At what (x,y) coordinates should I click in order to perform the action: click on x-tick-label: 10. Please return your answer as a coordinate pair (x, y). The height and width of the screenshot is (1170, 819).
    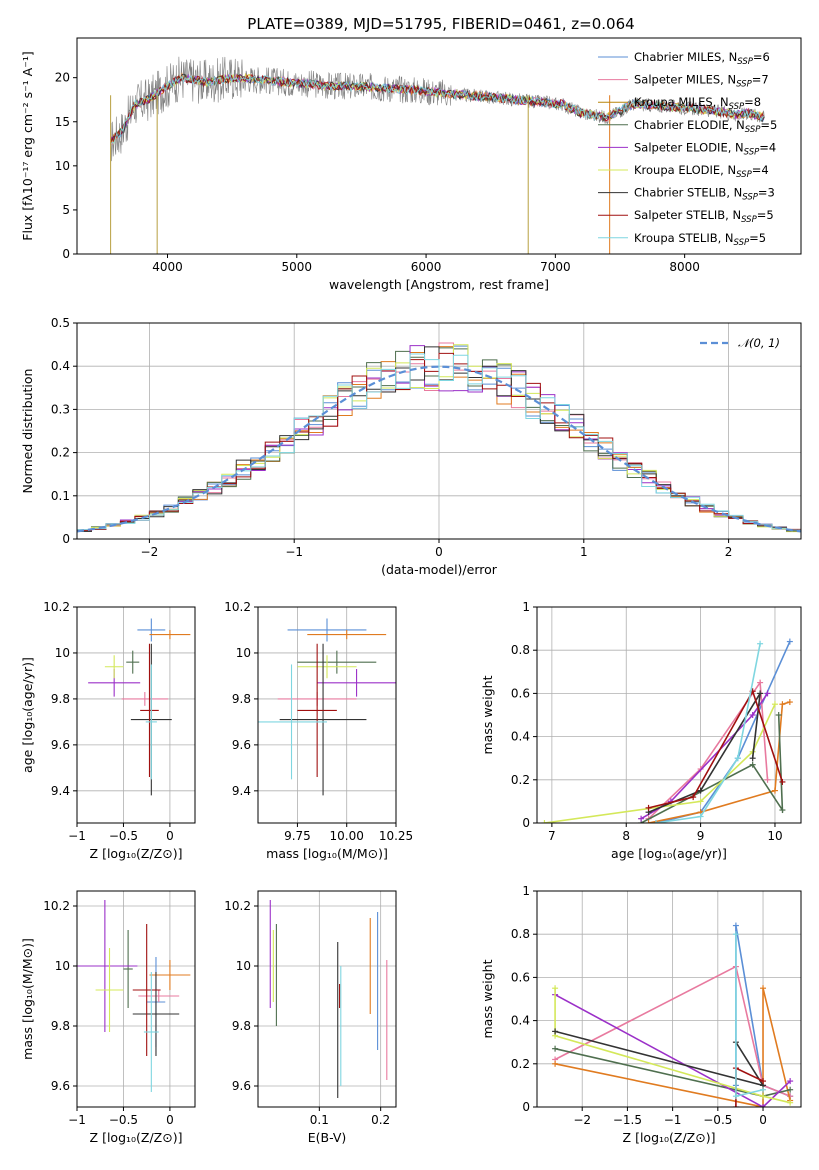
    Looking at the image, I should click on (774, 836).